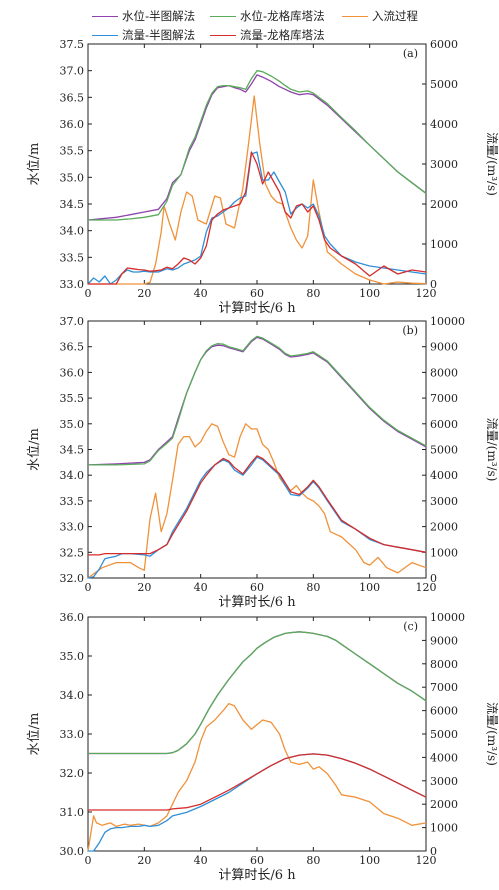  What do you see at coordinates (410, 626) in the screenshot?
I see `panel-label: (c)` at bounding box center [410, 626].